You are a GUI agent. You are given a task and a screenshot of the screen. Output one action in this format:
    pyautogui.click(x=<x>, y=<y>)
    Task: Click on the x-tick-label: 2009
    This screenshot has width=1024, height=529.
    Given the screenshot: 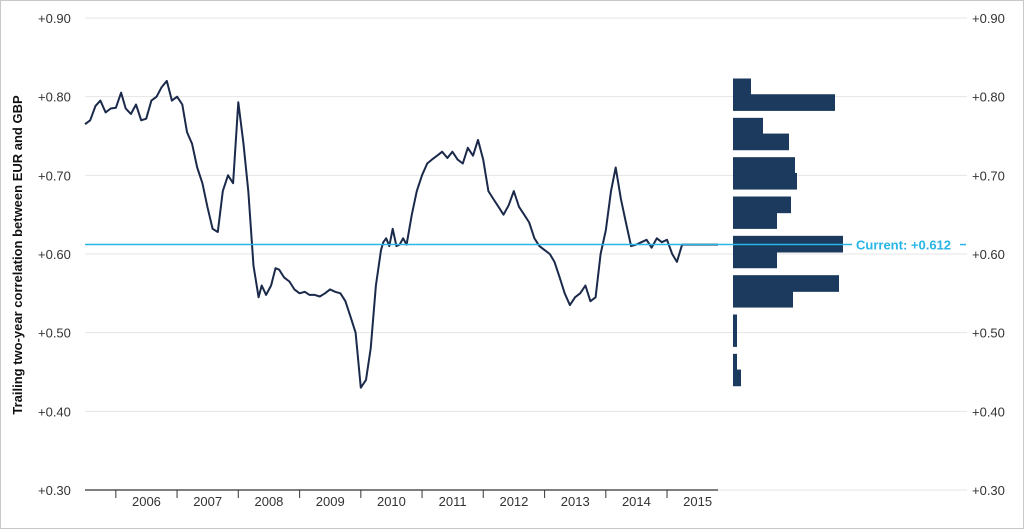 What is the action you would take?
    pyautogui.click(x=330, y=501)
    